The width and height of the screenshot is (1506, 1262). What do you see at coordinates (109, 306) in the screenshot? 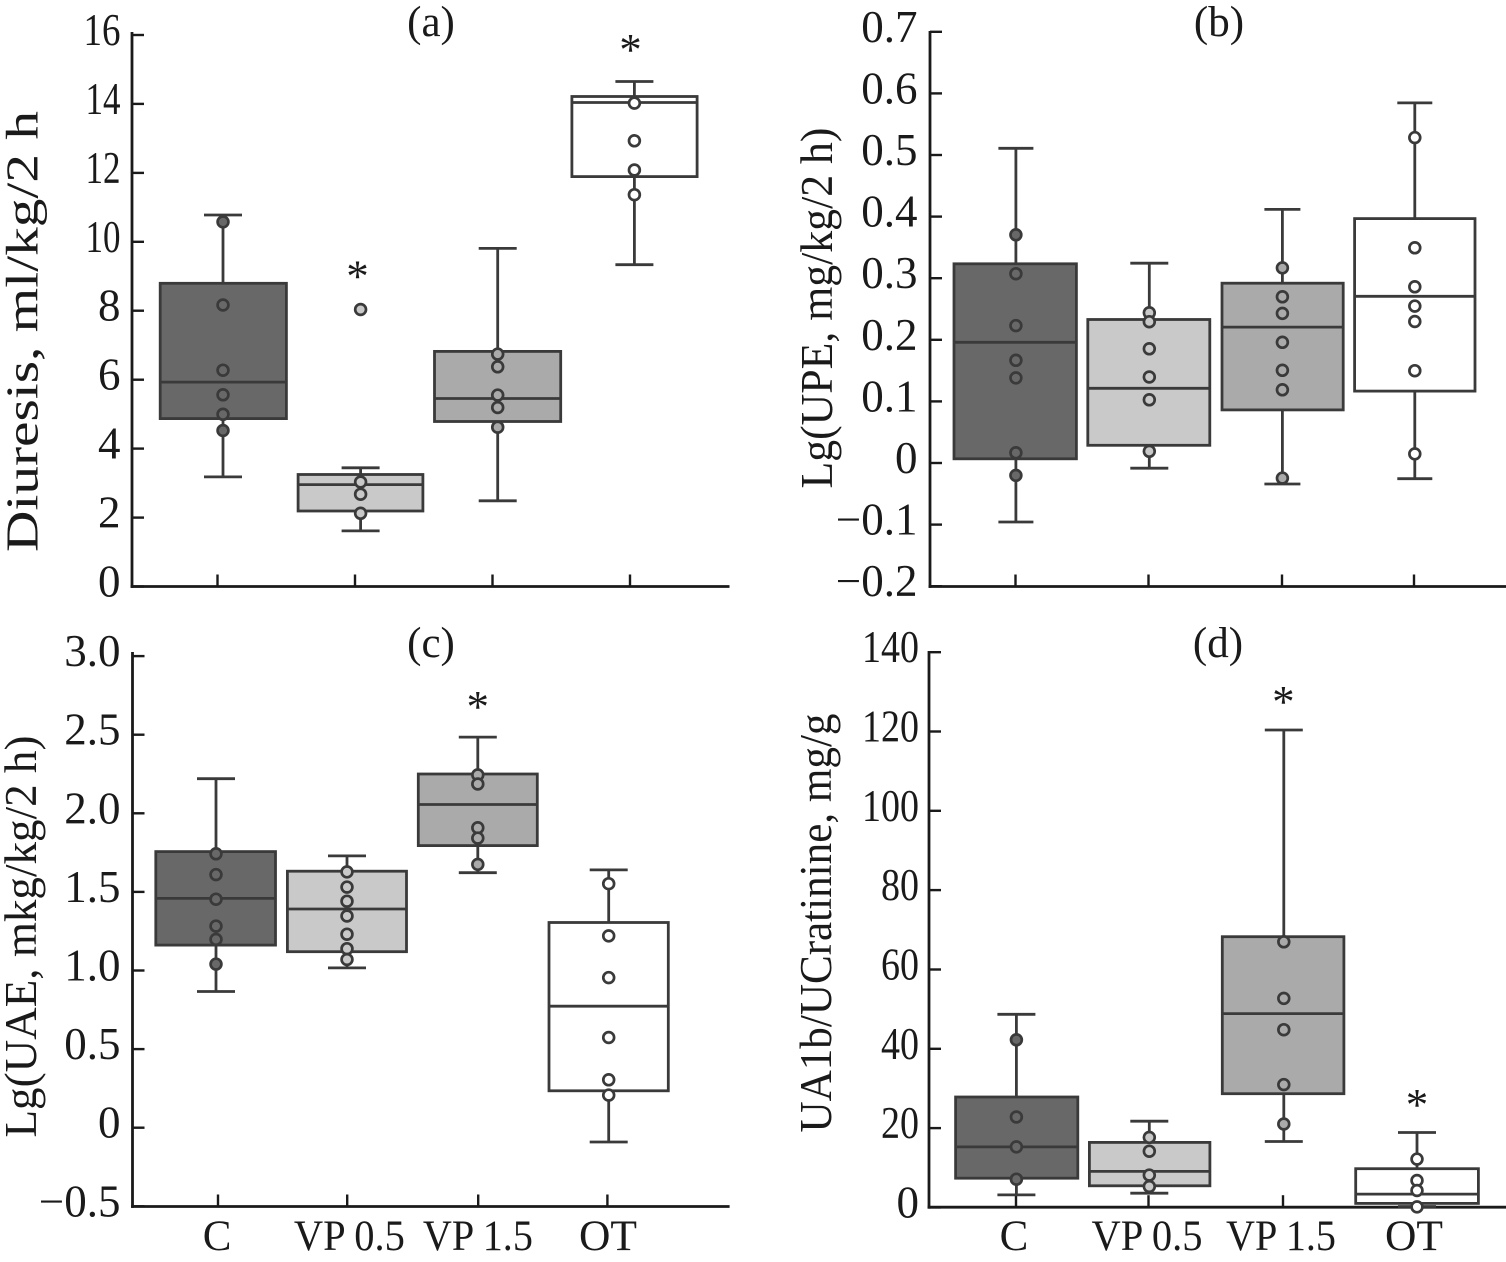
I see `svg-text: 8` at bounding box center [109, 306].